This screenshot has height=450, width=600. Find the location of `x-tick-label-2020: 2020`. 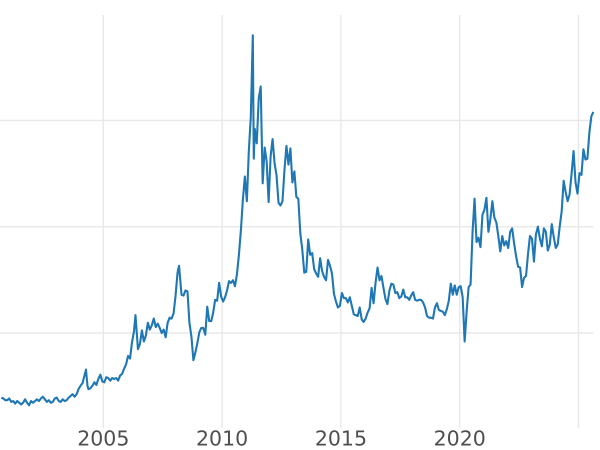

x-tick-label-2020: 2020 is located at coordinates (460, 438).